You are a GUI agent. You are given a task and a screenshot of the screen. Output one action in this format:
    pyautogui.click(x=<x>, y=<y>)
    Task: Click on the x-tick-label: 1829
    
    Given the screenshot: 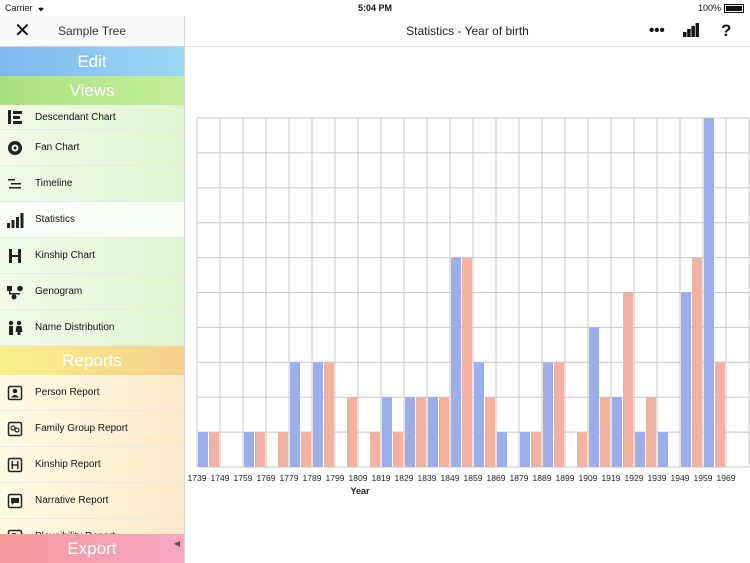 What is the action you would take?
    pyautogui.click(x=404, y=478)
    